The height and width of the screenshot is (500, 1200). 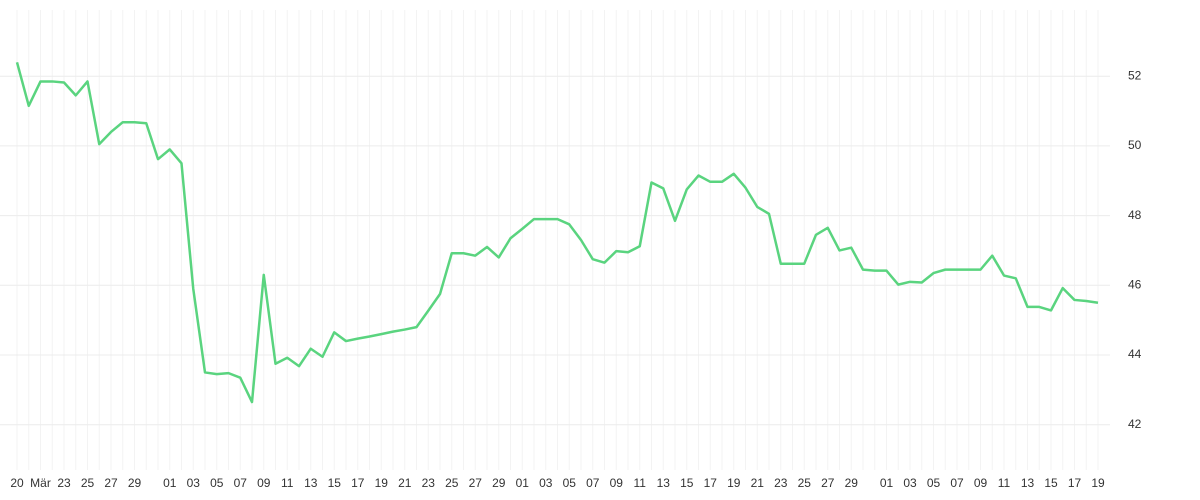 What do you see at coordinates (1135, 75) in the screenshot?
I see `y-tick-label: 52` at bounding box center [1135, 75].